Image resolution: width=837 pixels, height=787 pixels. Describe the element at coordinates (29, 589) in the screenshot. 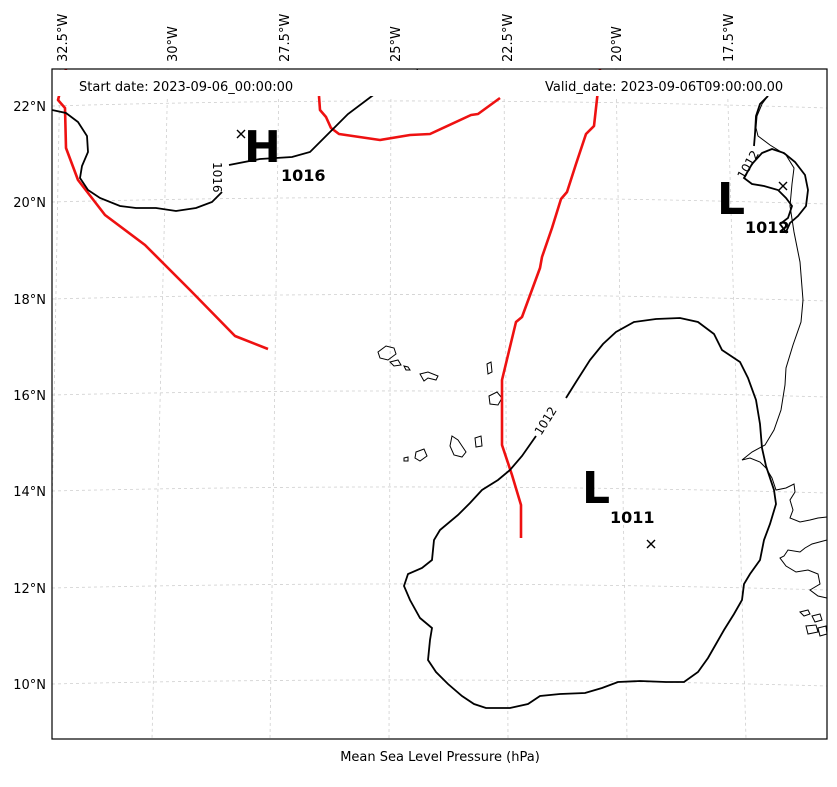

I see `lat-tick-label: 12°N` at that location.